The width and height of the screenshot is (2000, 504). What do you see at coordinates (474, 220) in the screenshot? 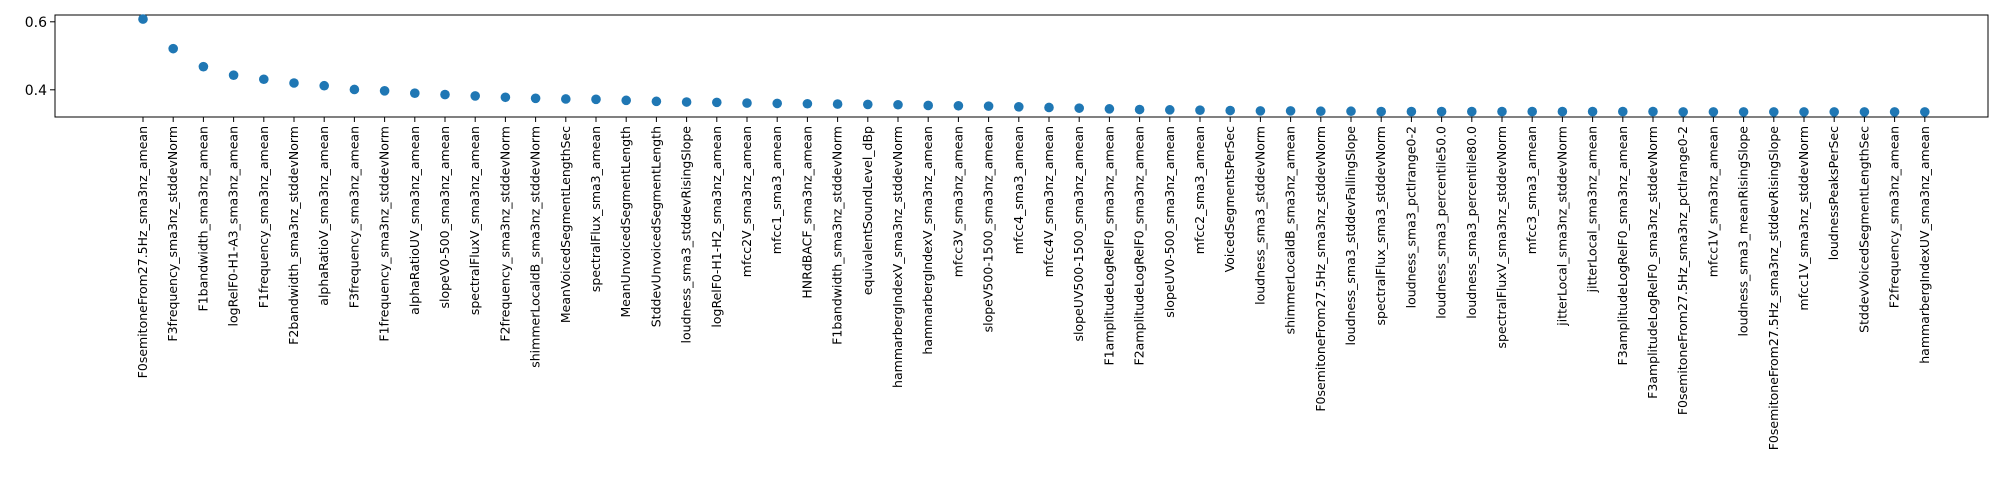
I see `x-tick-label: spectralFluxV_sma3nz_amean` at bounding box center [474, 220].